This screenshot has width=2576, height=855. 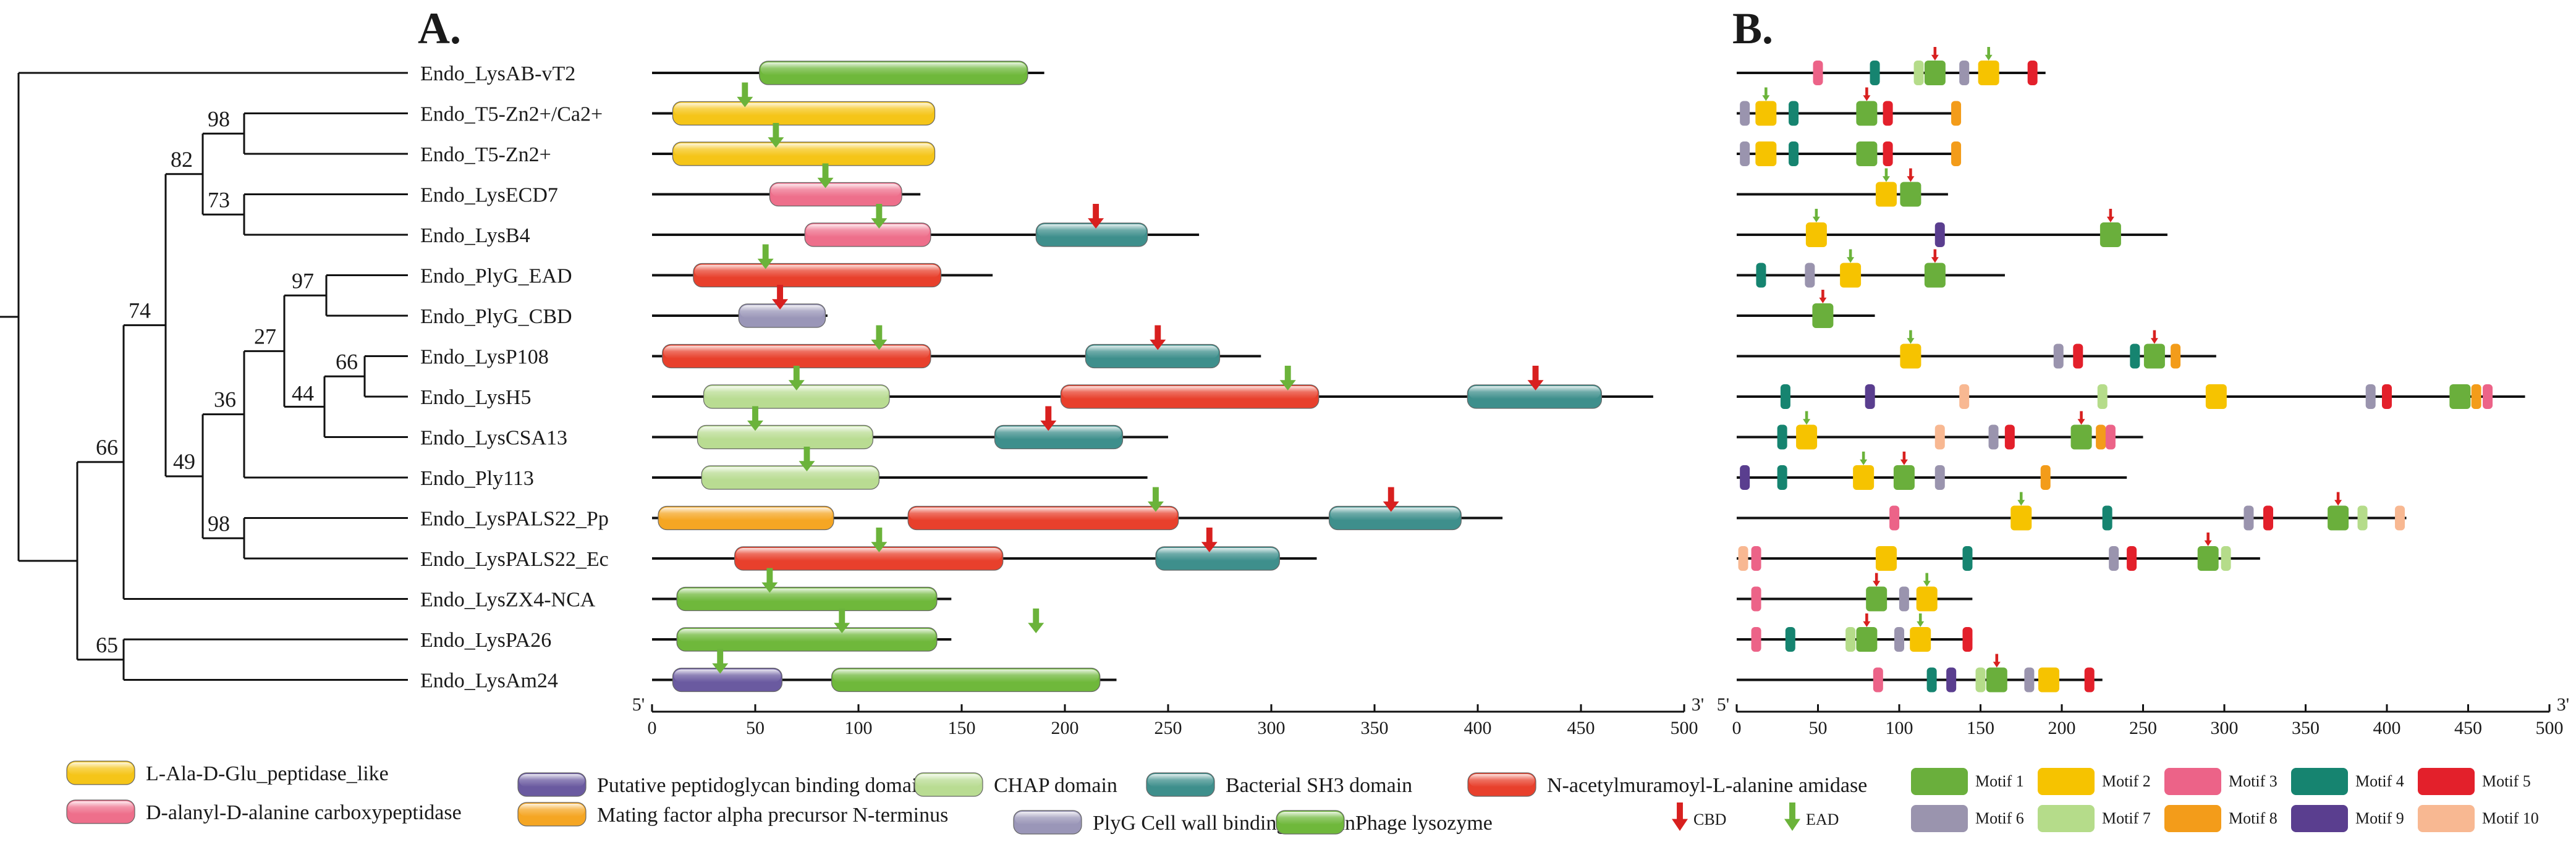 What do you see at coordinates (1180, 780) in the screenshot?
I see `legend-swatch-sh3-shine` at bounding box center [1180, 780].